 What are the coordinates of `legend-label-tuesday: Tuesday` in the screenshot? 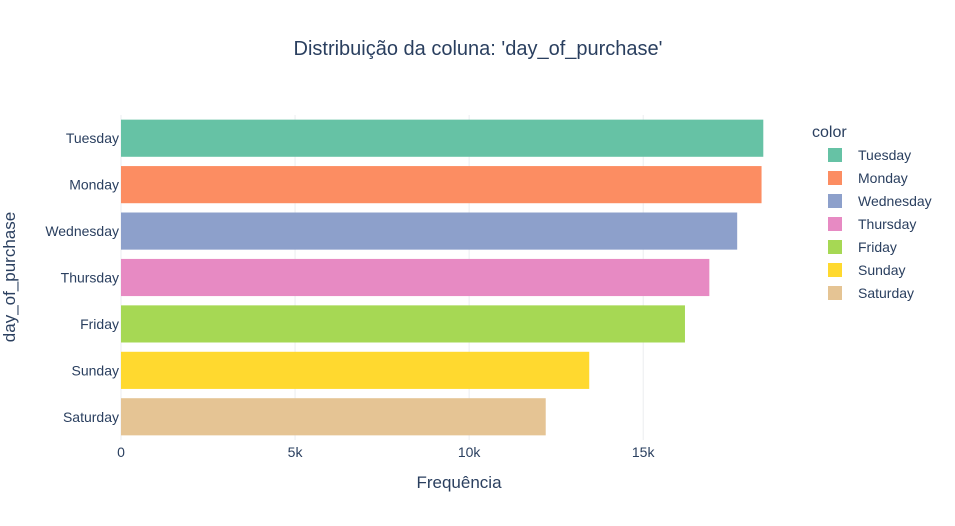 It's located at (884, 155).